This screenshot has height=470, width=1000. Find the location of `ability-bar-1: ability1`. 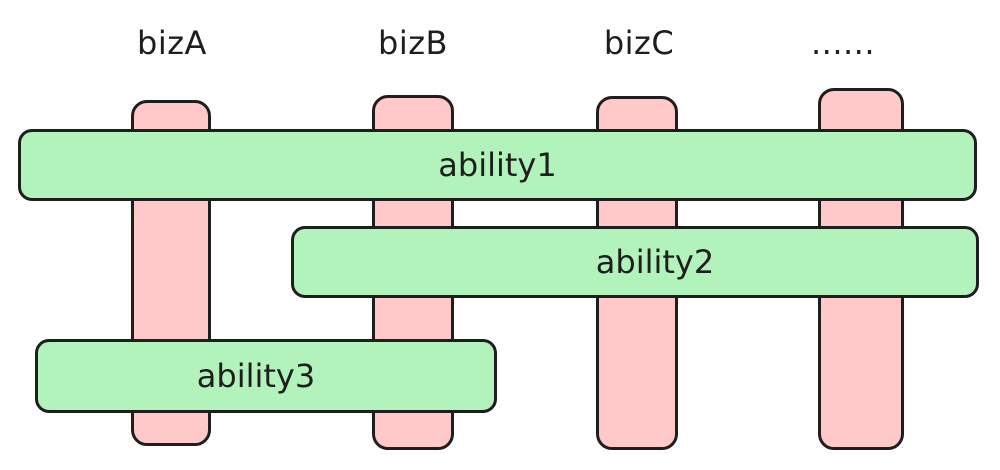

ability-bar-1: ability1 is located at coordinates (497, 165).